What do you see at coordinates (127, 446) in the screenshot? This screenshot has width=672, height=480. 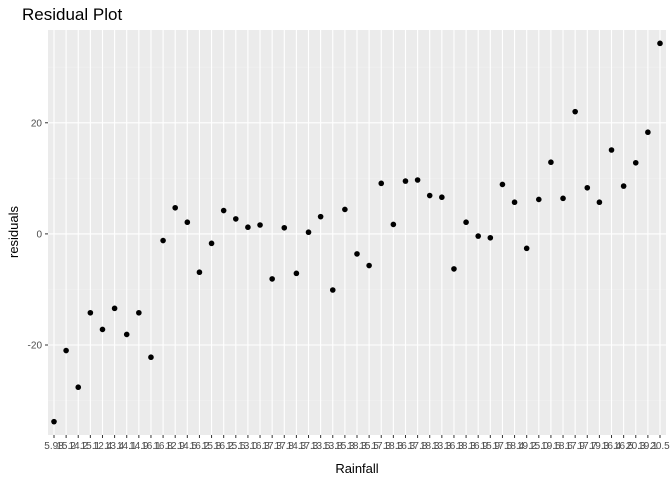 I see `x-tick-label: 14.1` at bounding box center [127, 446].